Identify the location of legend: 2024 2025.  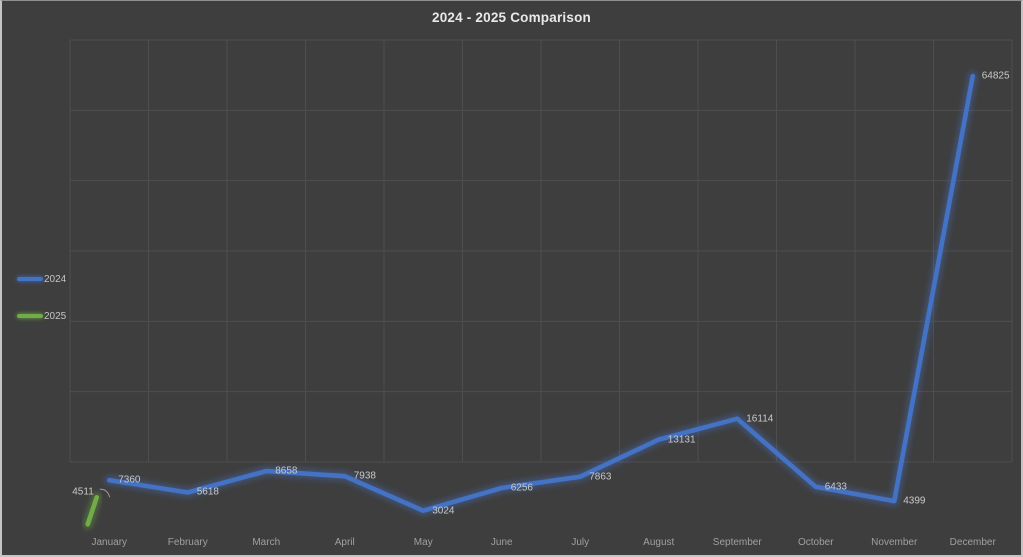
(41, 307).